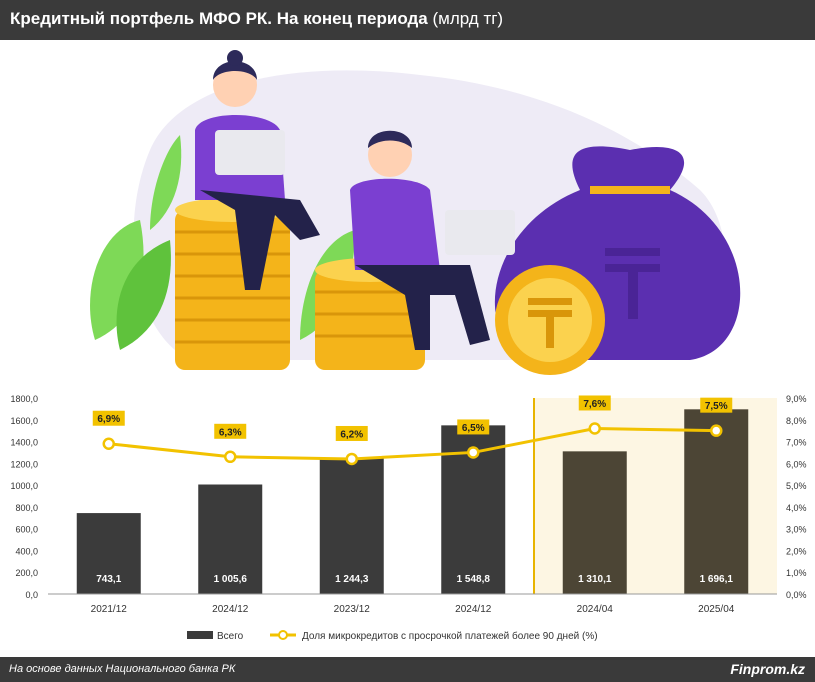 This screenshot has width=815, height=682. What do you see at coordinates (595, 609) in the screenshot?
I see `x-tick-label: 2024/04` at bounding box center [595, 609].